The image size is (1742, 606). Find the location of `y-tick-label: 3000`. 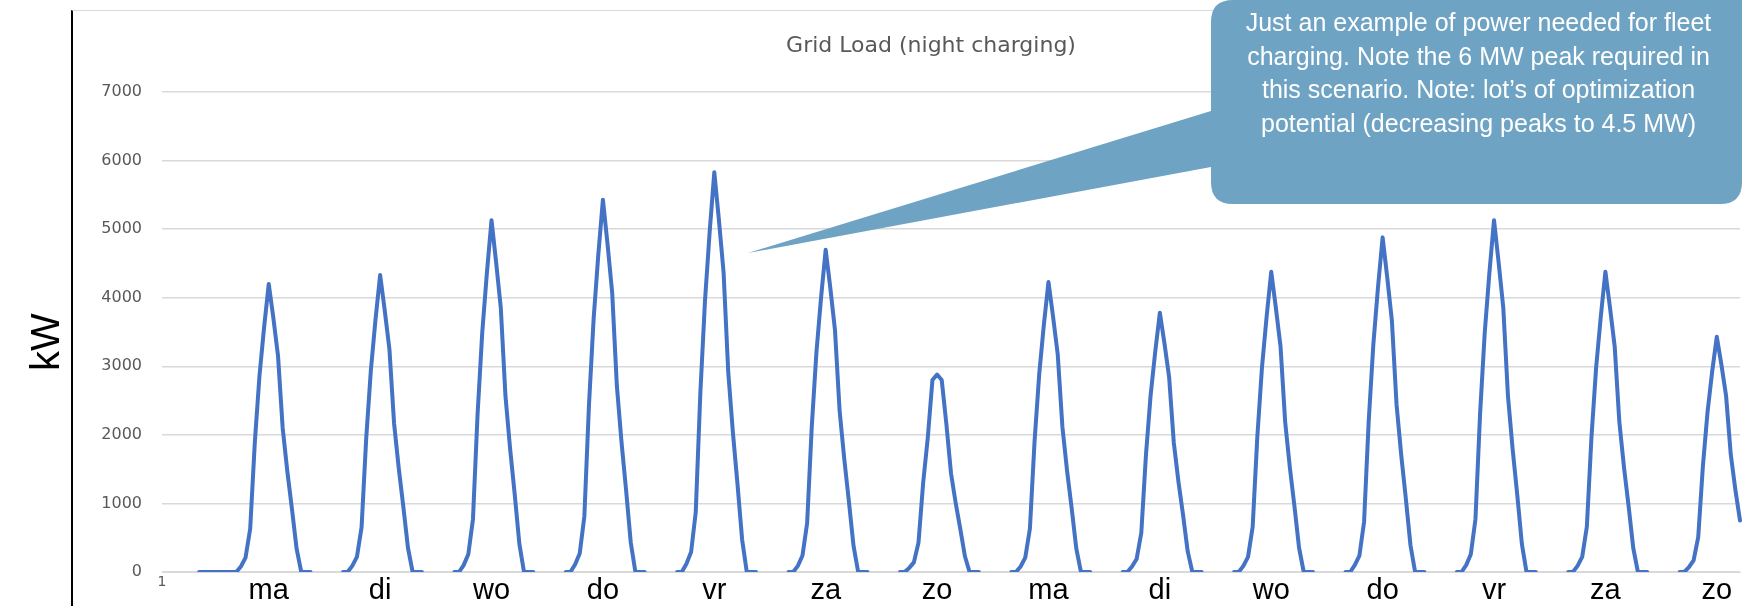

y-tick-label: 3000 is located at coordinates (121, 365).